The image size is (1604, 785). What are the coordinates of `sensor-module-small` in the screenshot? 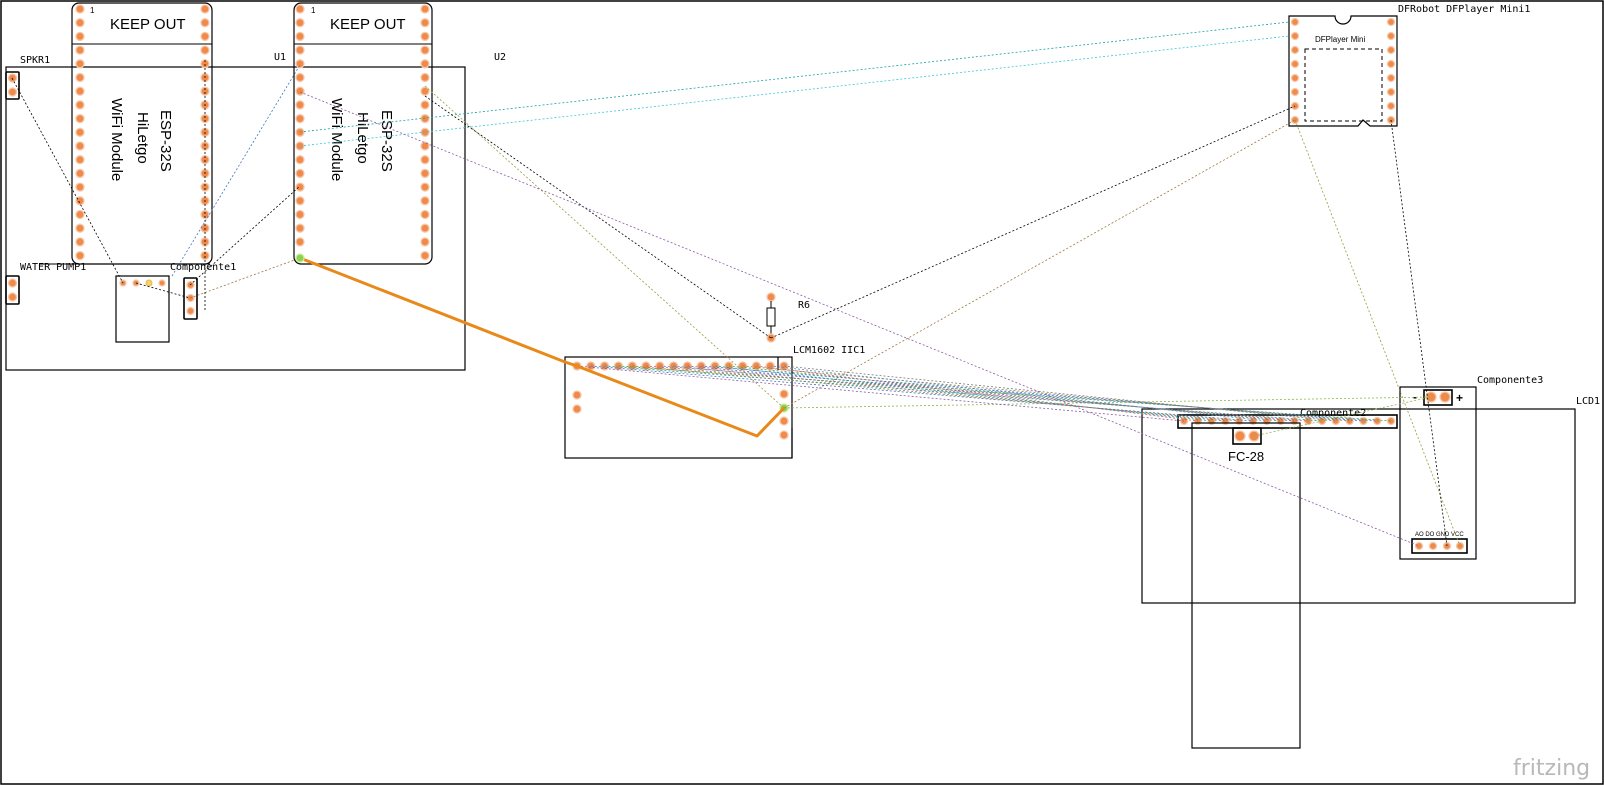 It's located at (142, 309).